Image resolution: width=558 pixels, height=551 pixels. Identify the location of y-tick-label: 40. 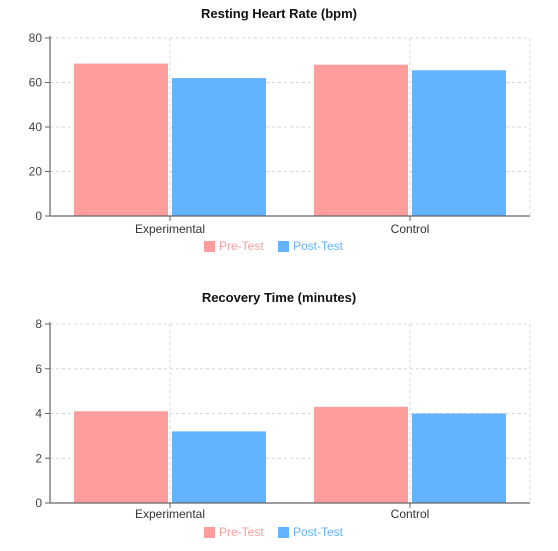
(36, 127).